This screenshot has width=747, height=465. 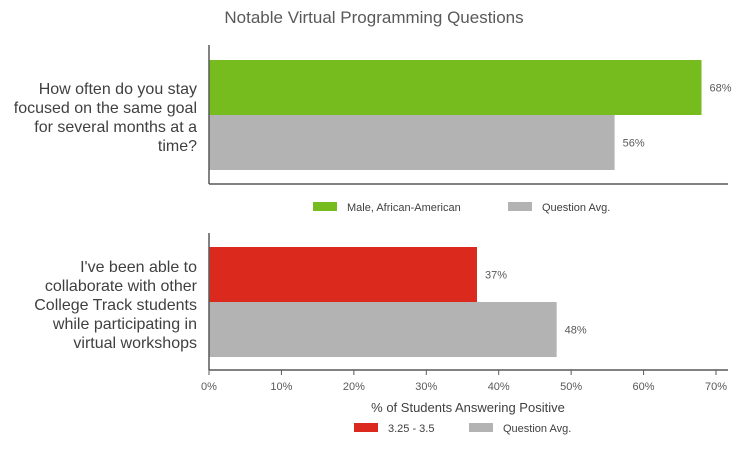 I want to click on question-label-line: time?, so click(x=177, y=146).